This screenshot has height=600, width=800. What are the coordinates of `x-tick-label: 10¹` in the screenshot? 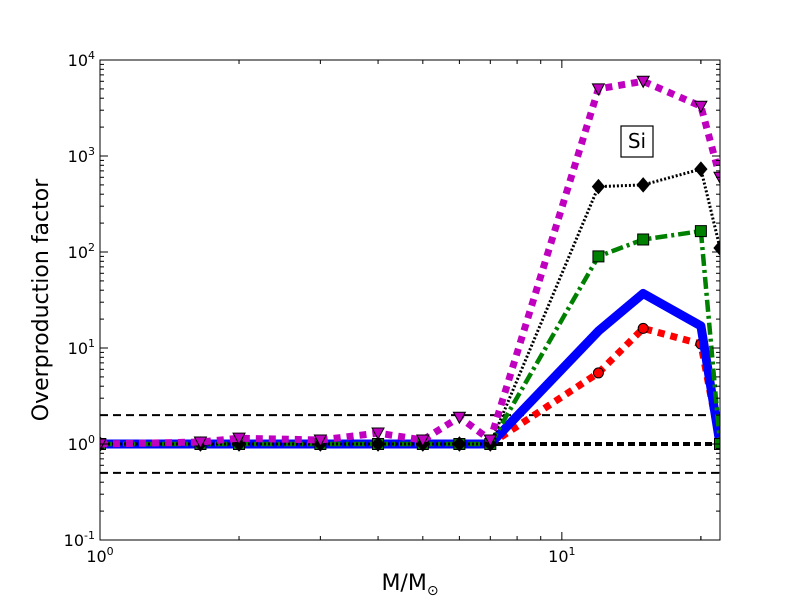 It's located at (561, 555).